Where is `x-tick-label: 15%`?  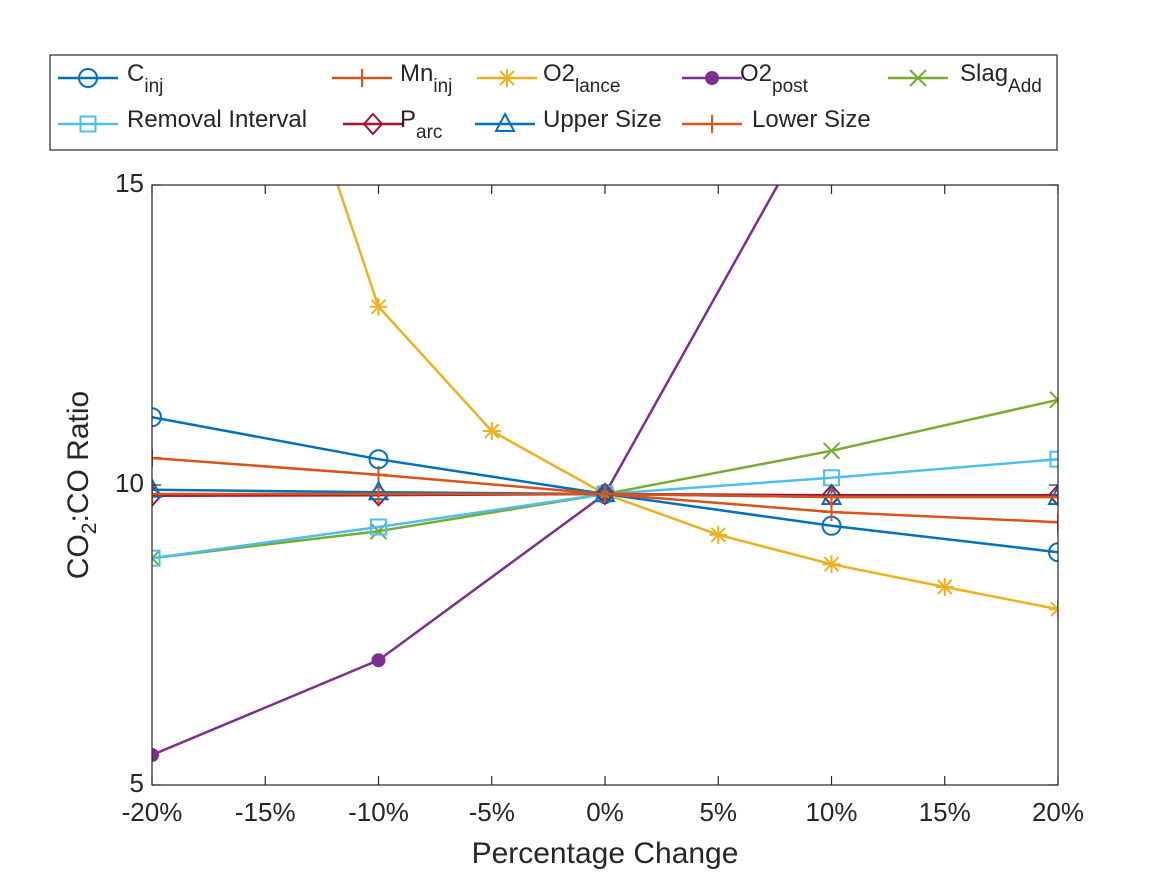
x-tick-label: 15% is located at coordinates (945, 812).